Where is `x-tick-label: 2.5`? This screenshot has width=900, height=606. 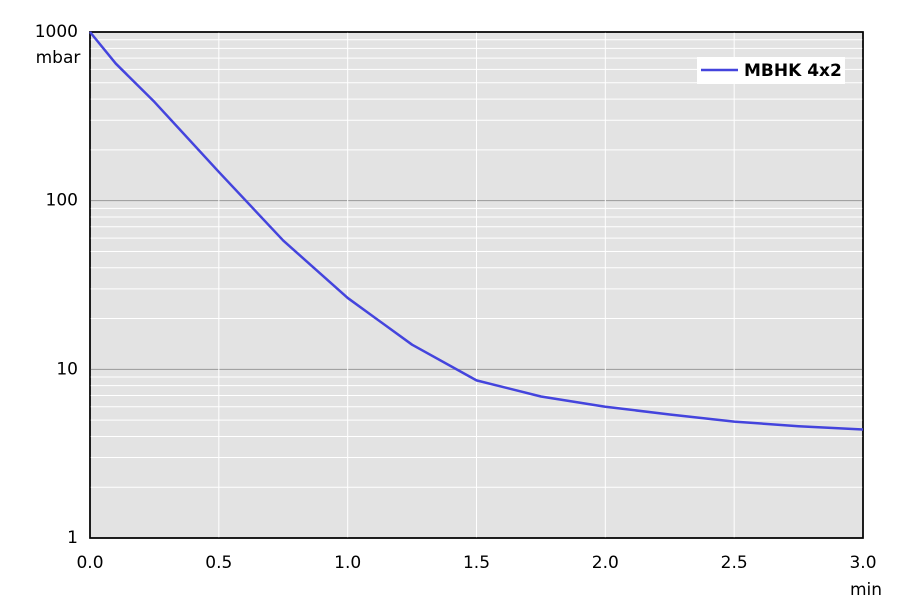
x-tick-label: 2.5 is located at coordinates (734, 563).